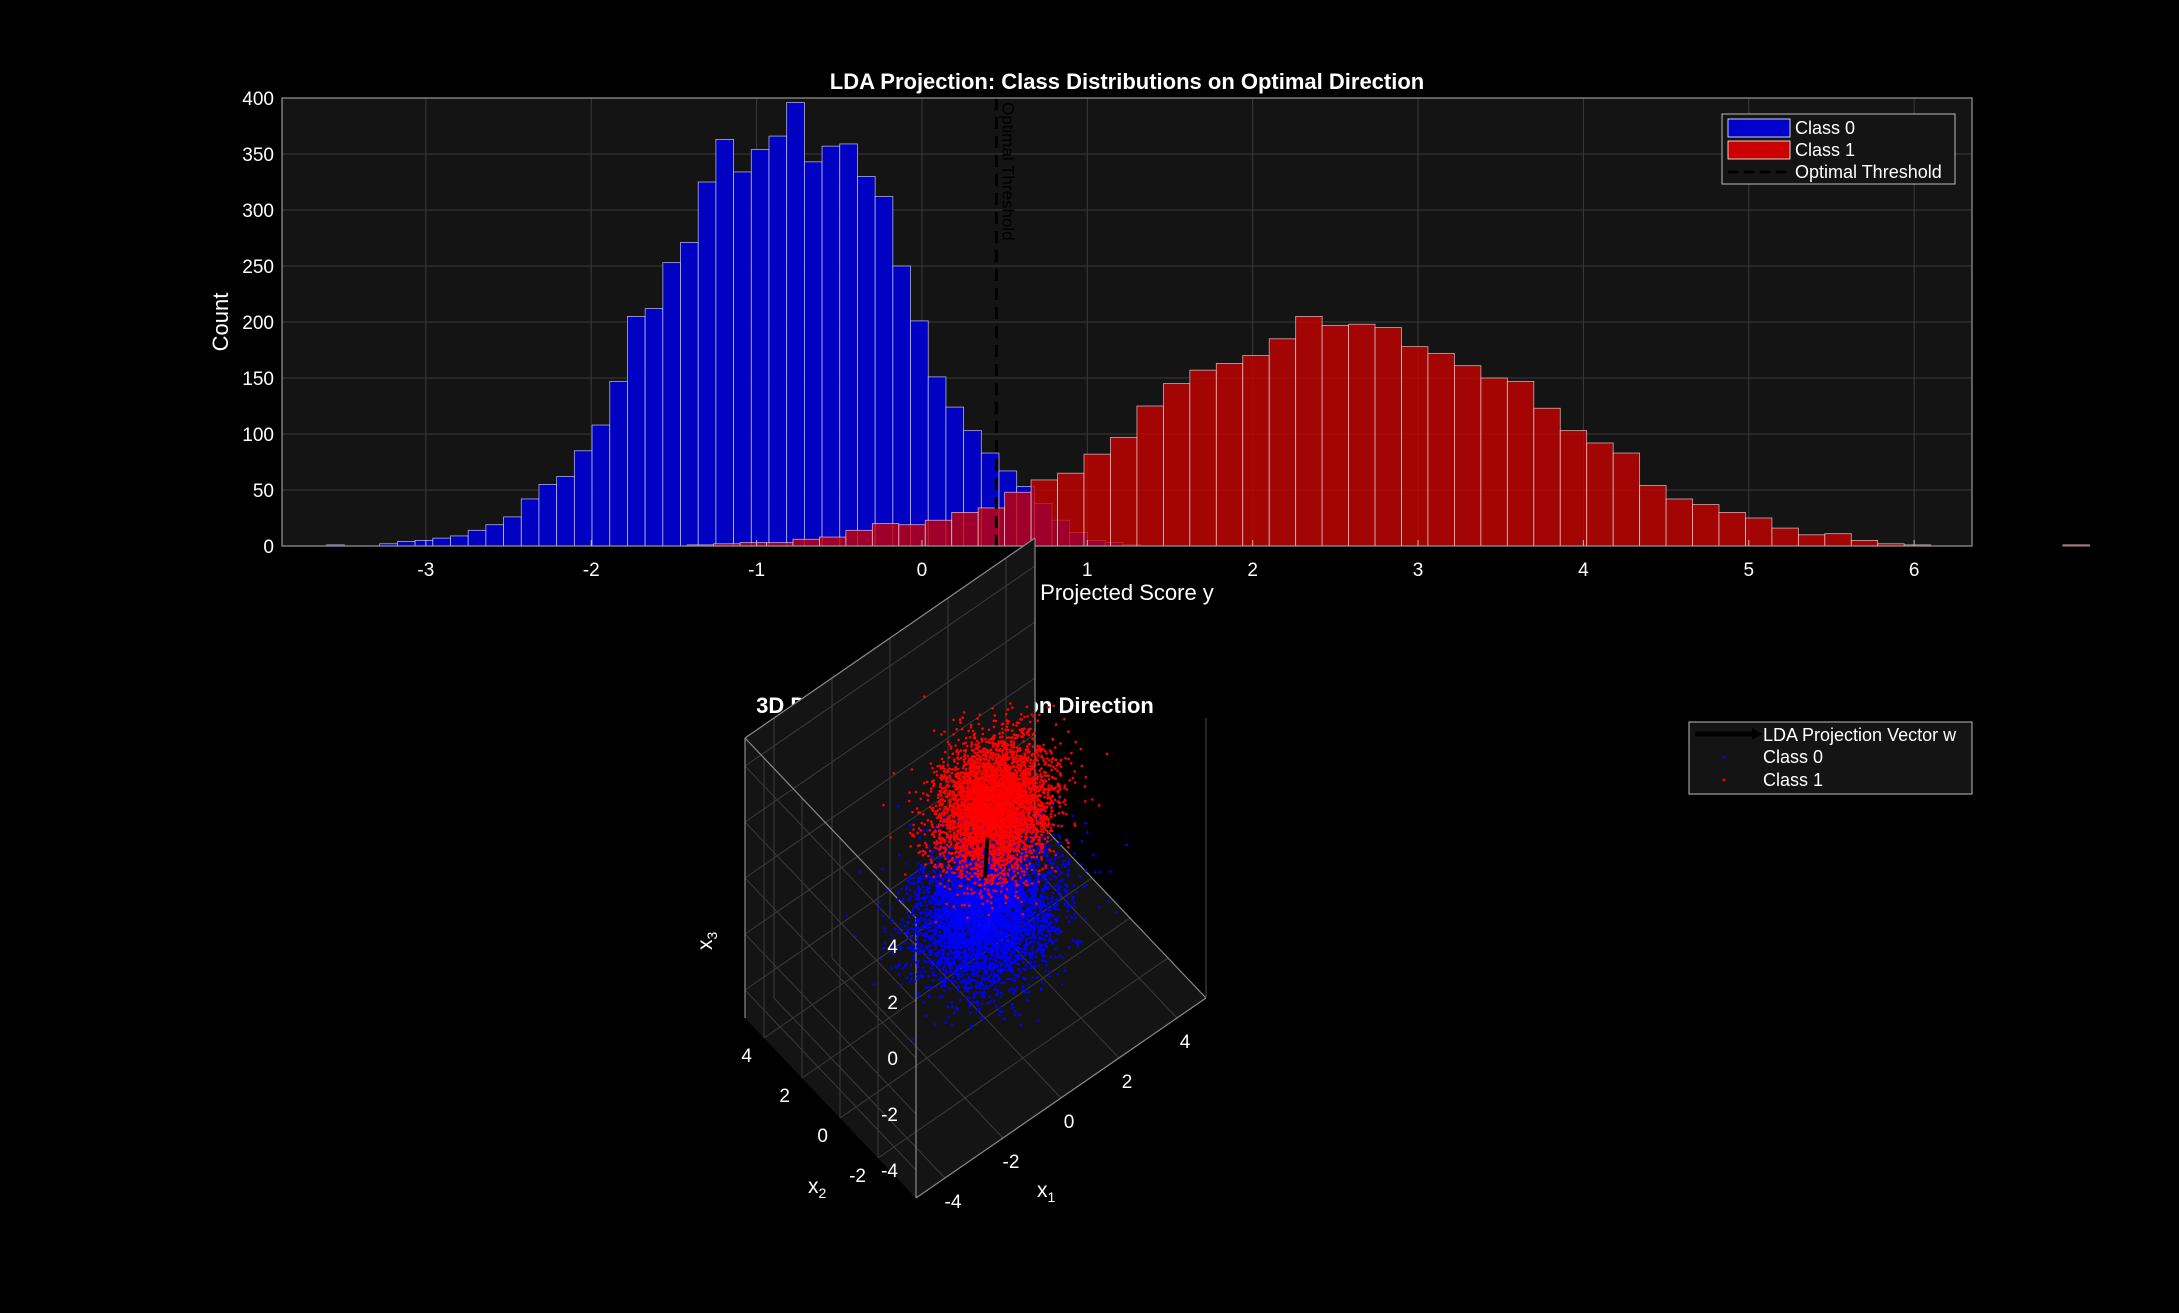 The width and height of the screenshot is (2179, 1313). Describe the element at coordinates (1061, 1098) in the screenshot. I see `scatter3d-axis-edge` at that location.